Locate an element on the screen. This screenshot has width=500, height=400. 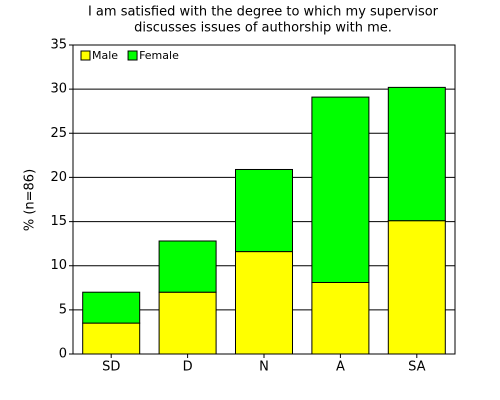
x-tick-label: SD is located at coordinates (111, 367).